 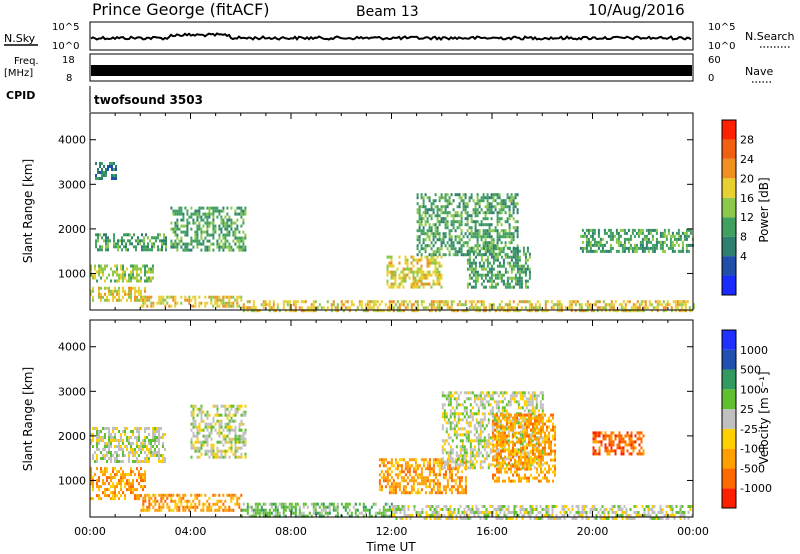 I want to click on colorbar-tick-label: 500, so click(x=750, y=370).